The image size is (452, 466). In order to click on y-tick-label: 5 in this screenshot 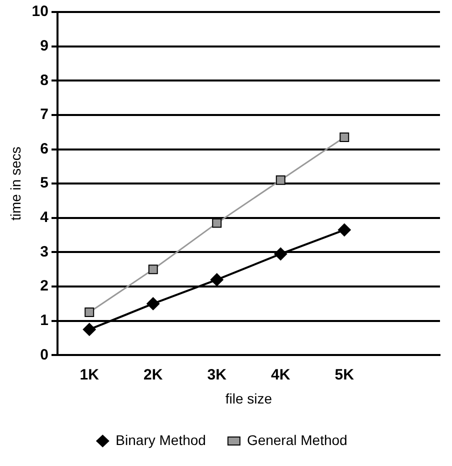, I will do `click(44, 183)`.